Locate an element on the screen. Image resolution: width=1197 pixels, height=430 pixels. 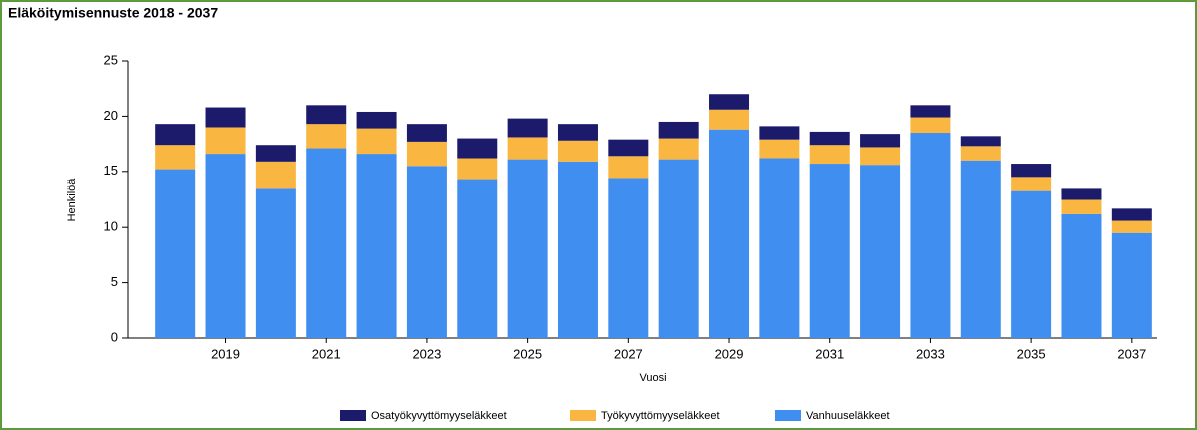
x-tick-label: 2037 is located at coordinates (1131, 353).